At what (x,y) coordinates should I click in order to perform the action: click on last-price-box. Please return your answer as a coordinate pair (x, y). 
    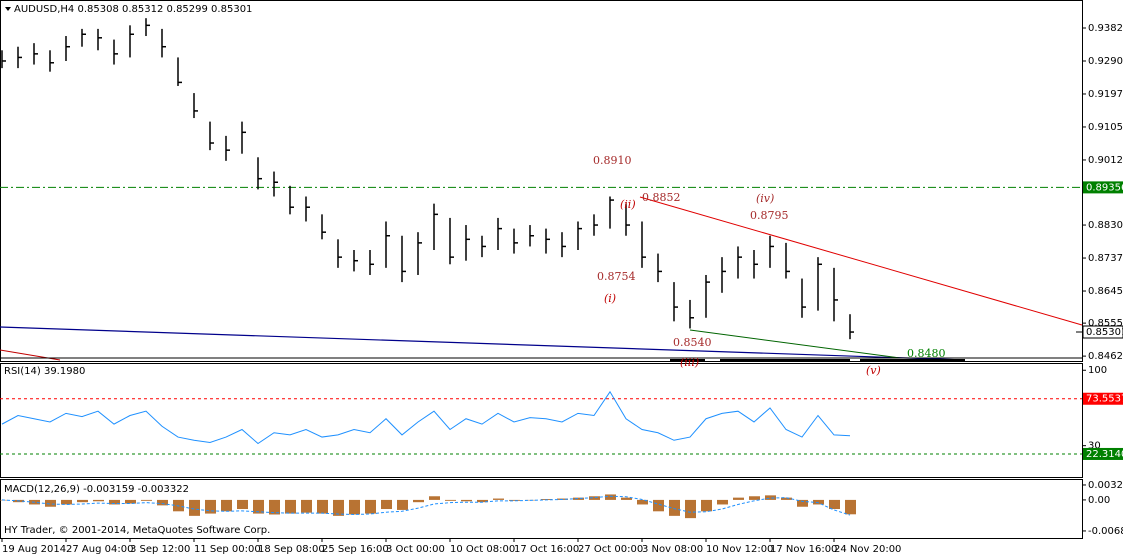
    Looking at the image, I should click on (1102, 332).